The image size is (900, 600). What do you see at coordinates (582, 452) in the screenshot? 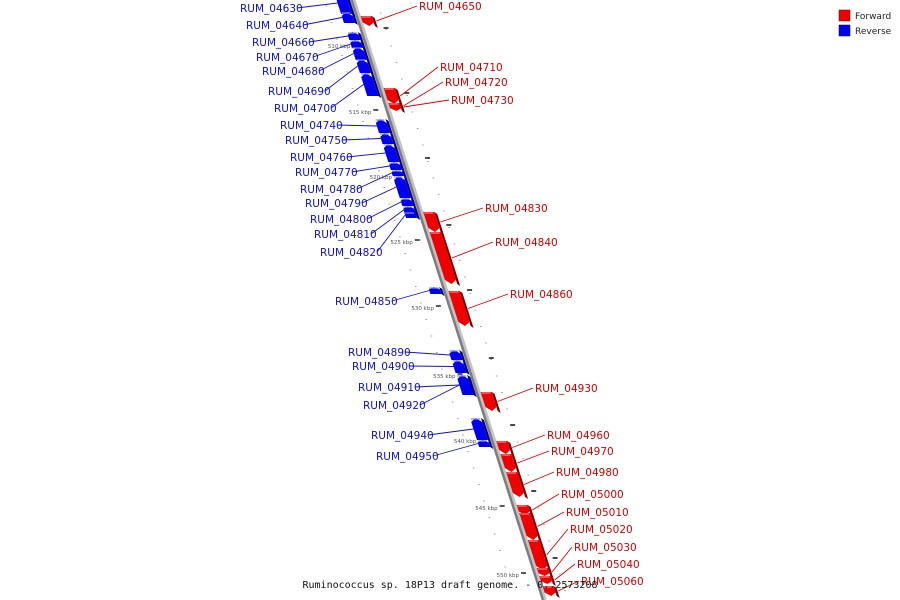
I see `gene-label-rum-04970: RUM_04970` at bounding box center [582, 452].